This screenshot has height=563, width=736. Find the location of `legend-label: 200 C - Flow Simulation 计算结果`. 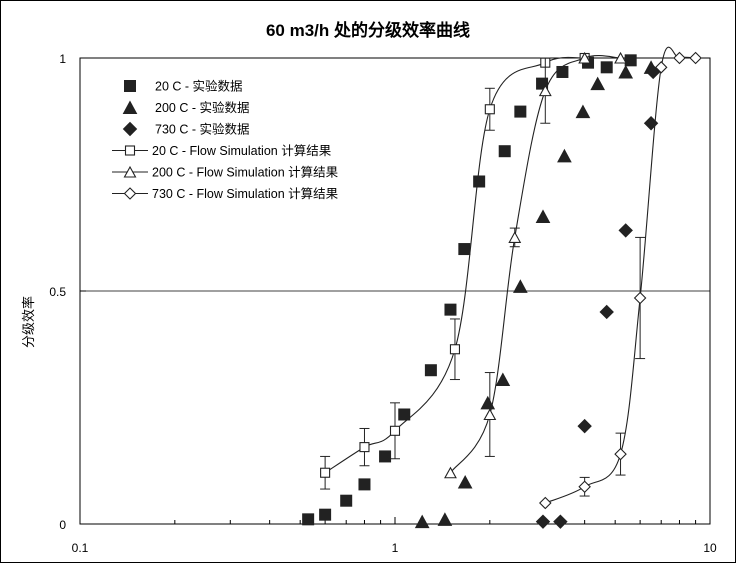

legend-label: 200 C - Flow Simulation 计算结果 is located at coordinates (245, 172).